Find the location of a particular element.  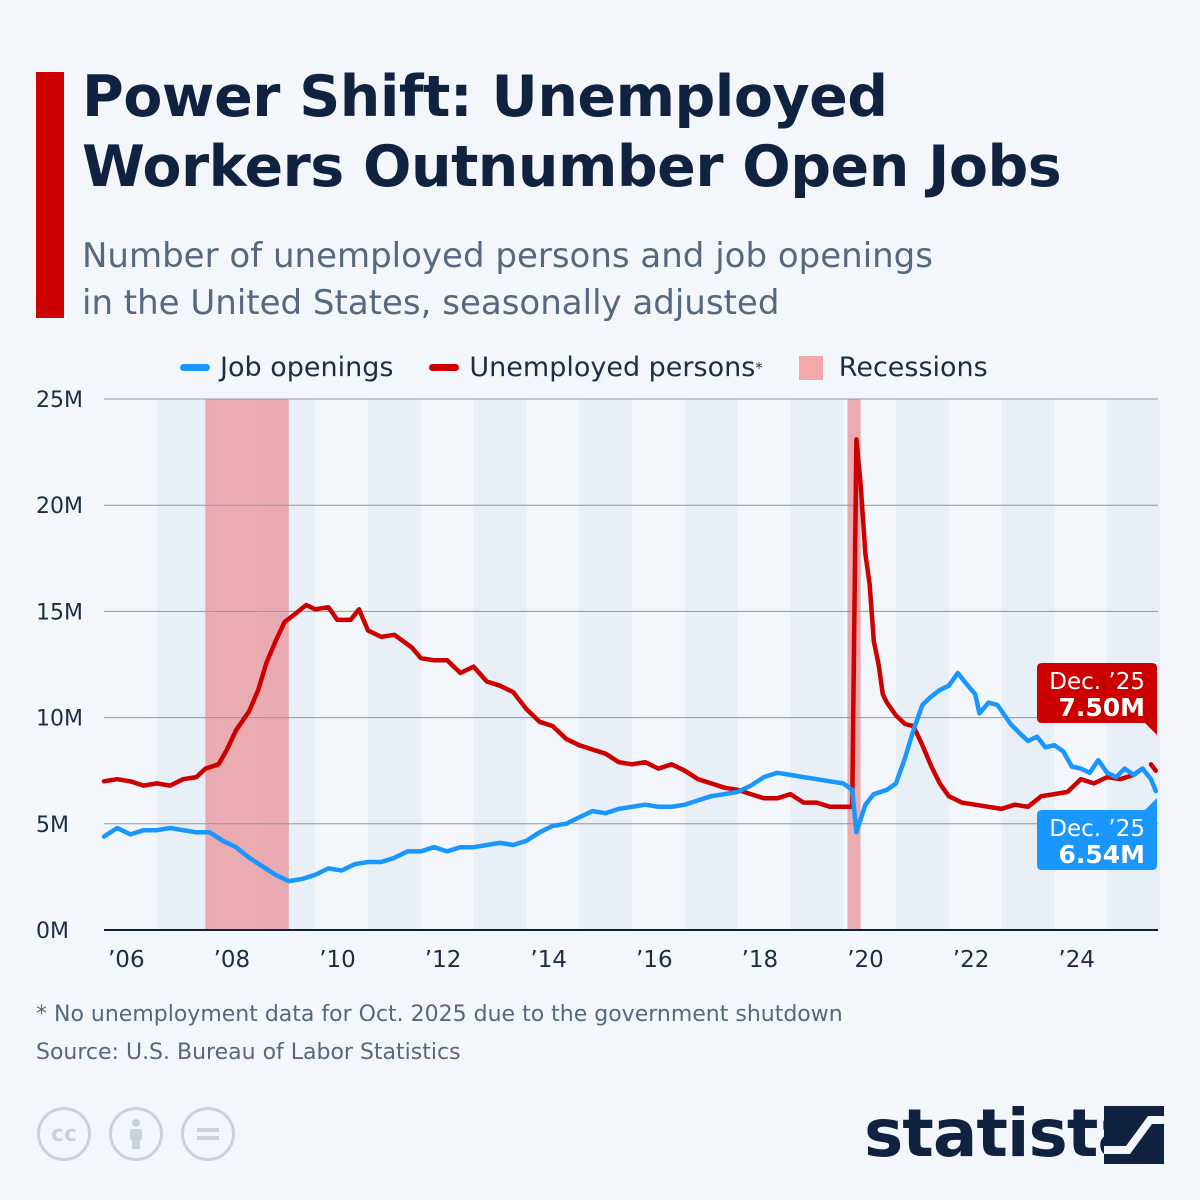

x-tick-label: ’16 is located at coordinates (654, 960).